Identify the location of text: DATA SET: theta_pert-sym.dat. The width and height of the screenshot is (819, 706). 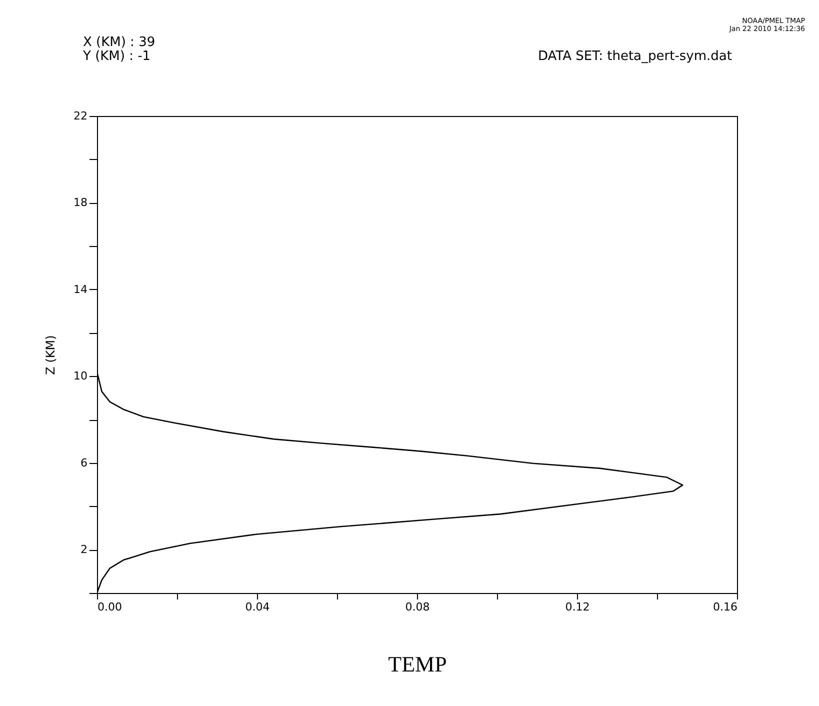
(635, 56).